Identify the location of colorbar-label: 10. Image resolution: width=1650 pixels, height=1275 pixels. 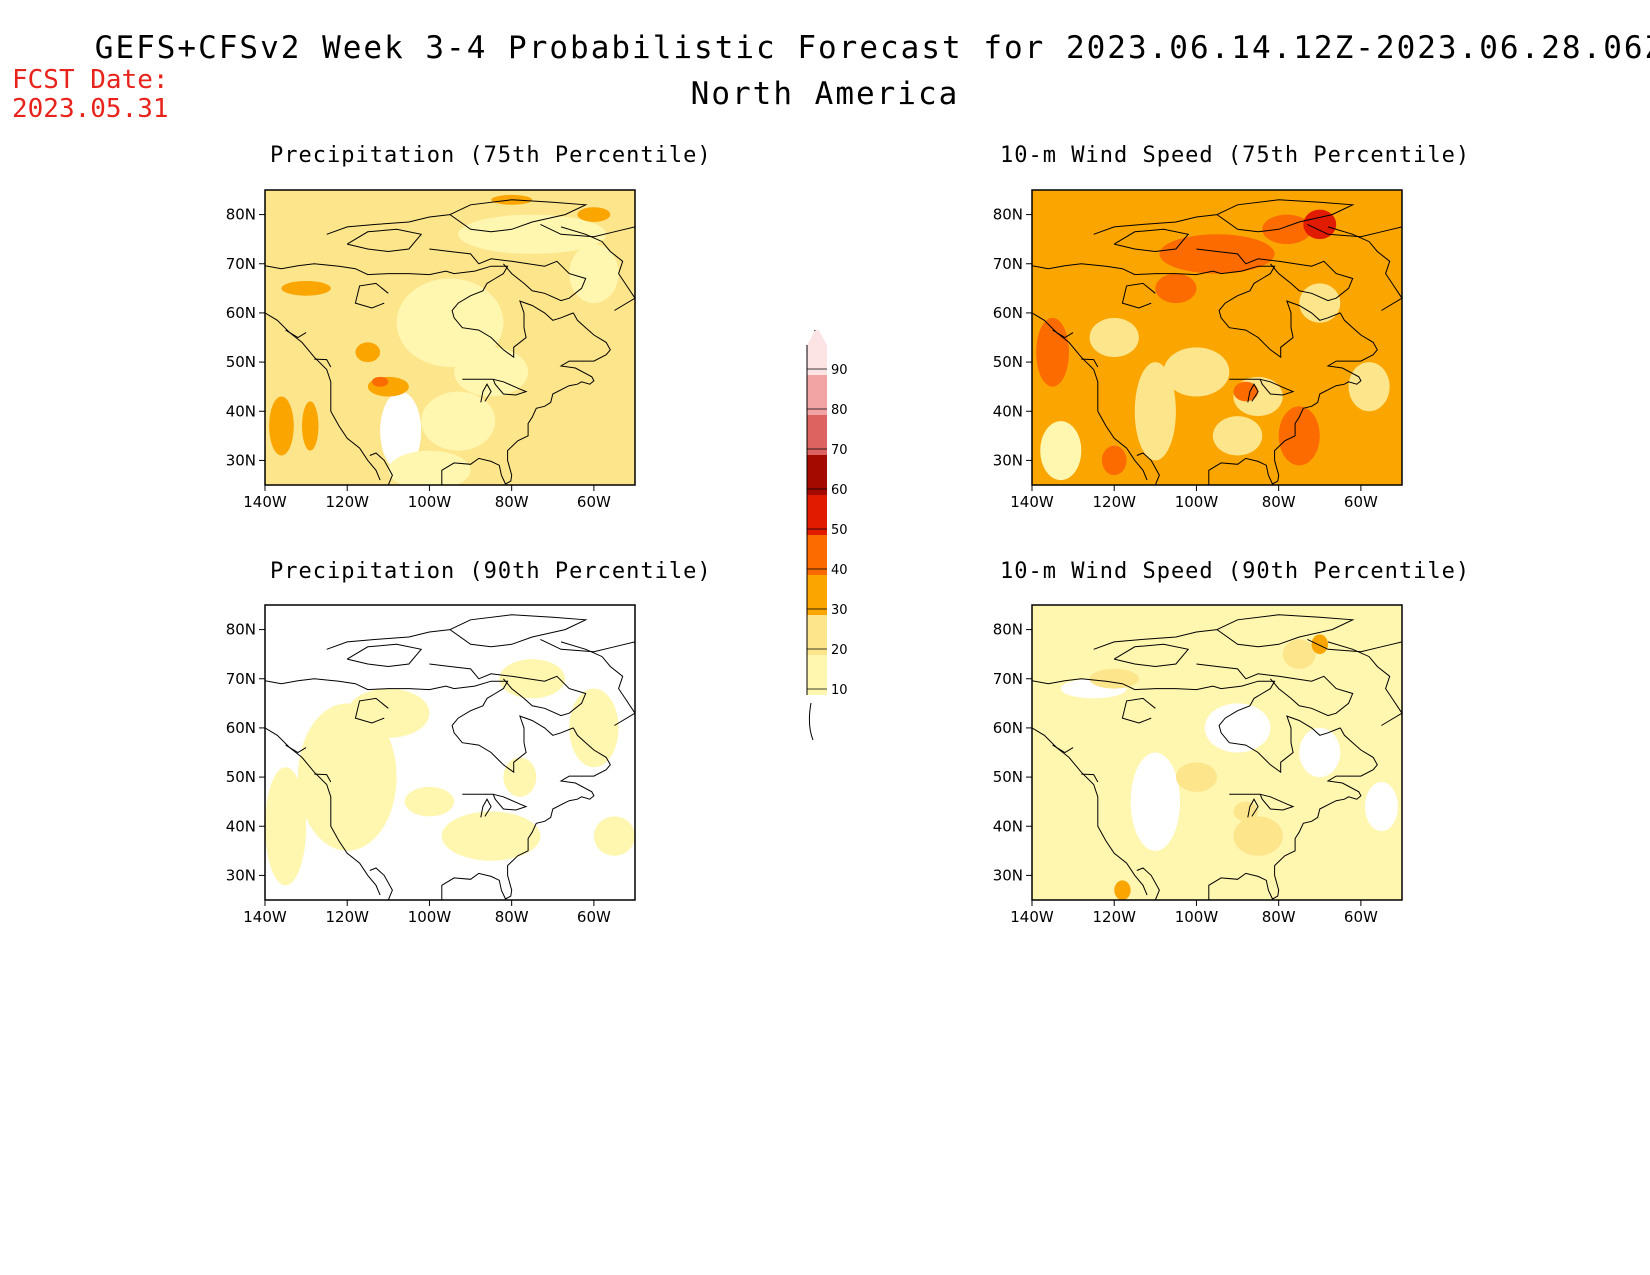
(839, 690).